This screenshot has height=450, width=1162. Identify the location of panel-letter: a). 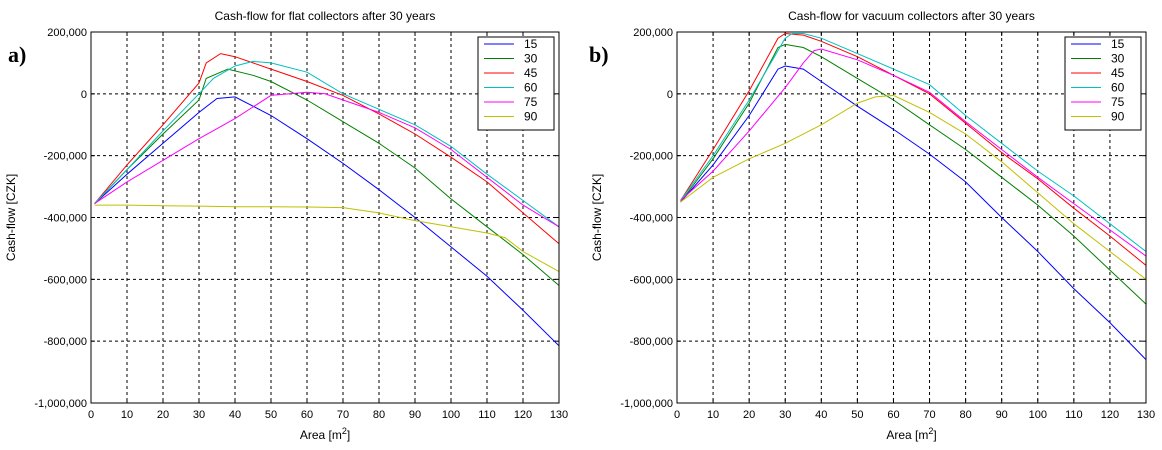
(17, 54).